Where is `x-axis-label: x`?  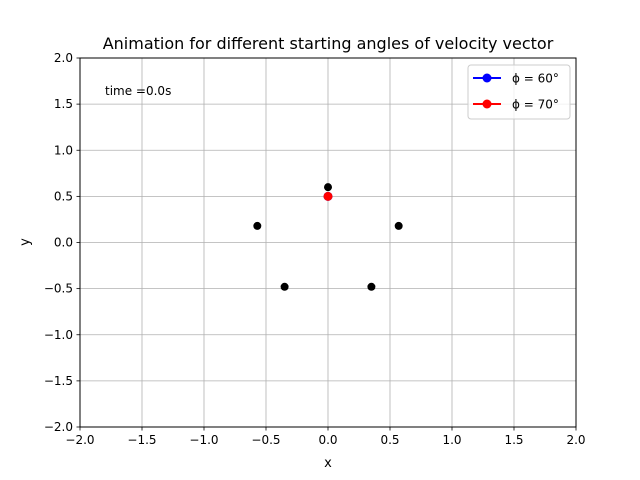
x-axis-label: x is located at coordinates (328, 463).